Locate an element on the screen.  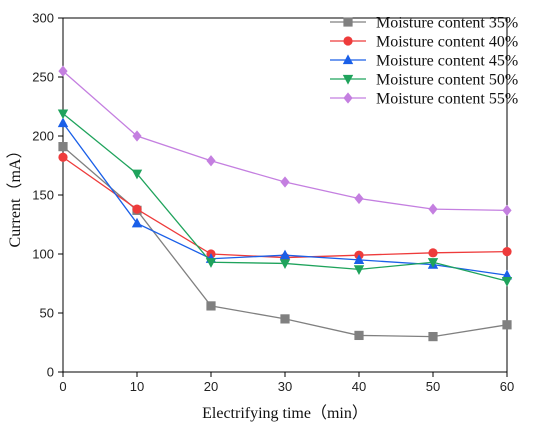
x-tick-label: 40 is located at coordinates (359, 386).